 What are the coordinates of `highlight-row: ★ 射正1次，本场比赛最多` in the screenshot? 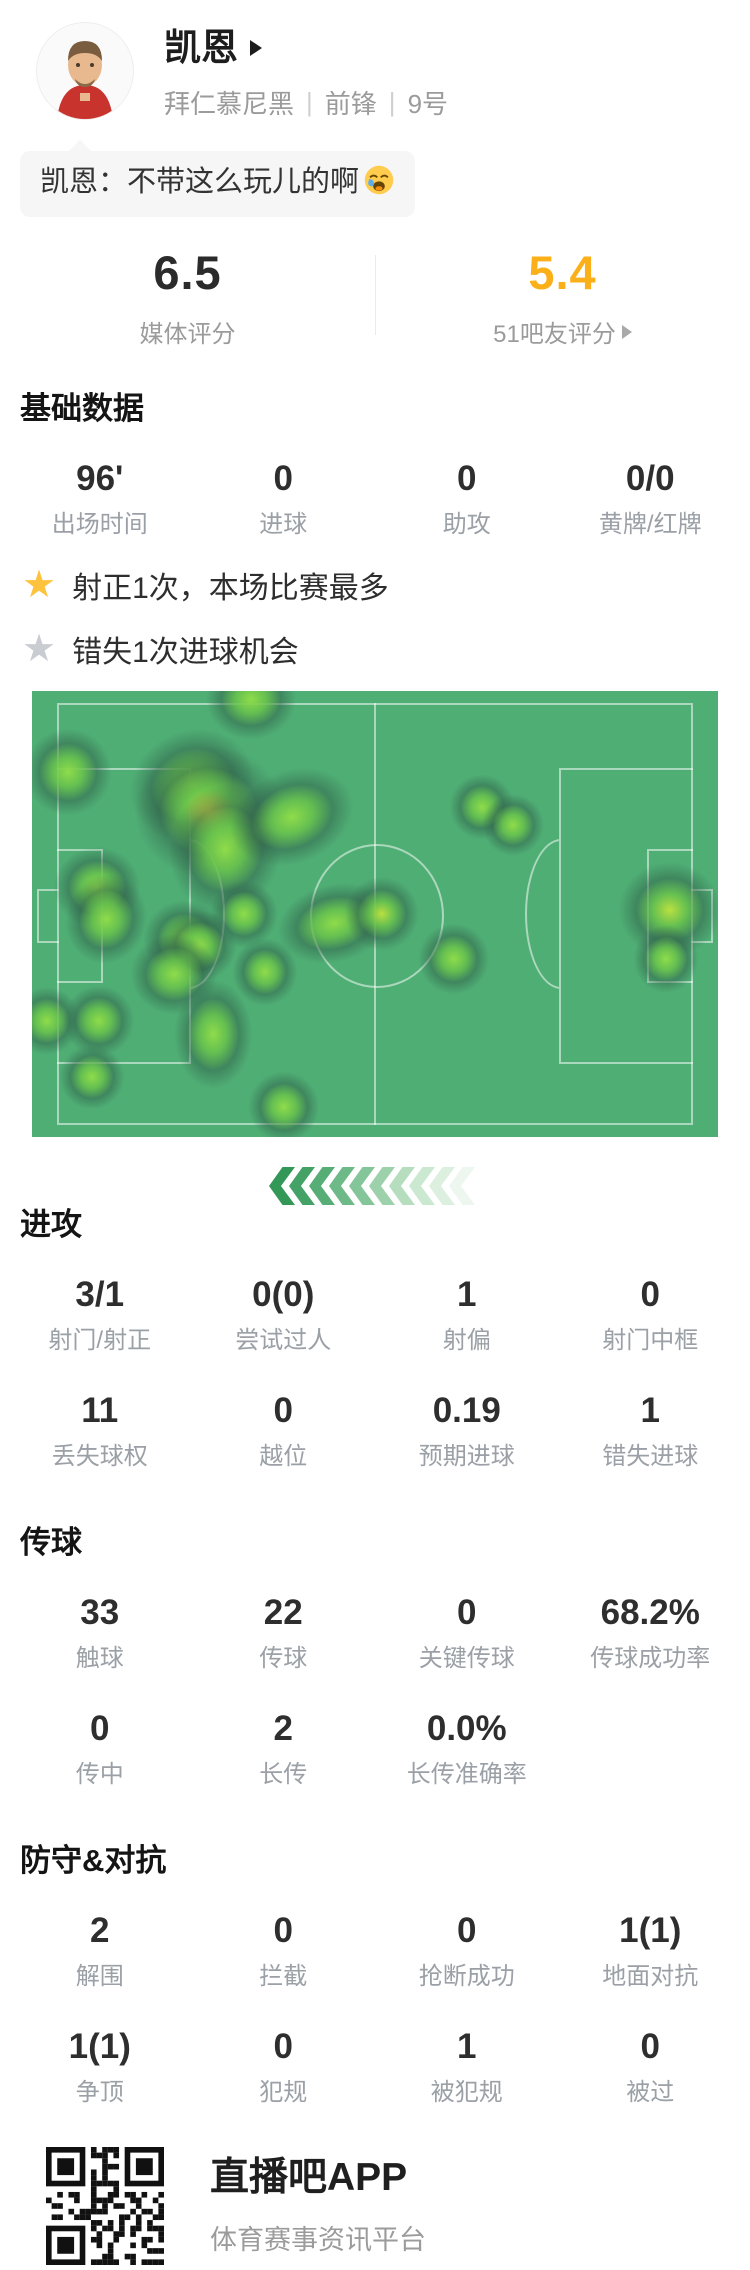 It's located at (205, 585).